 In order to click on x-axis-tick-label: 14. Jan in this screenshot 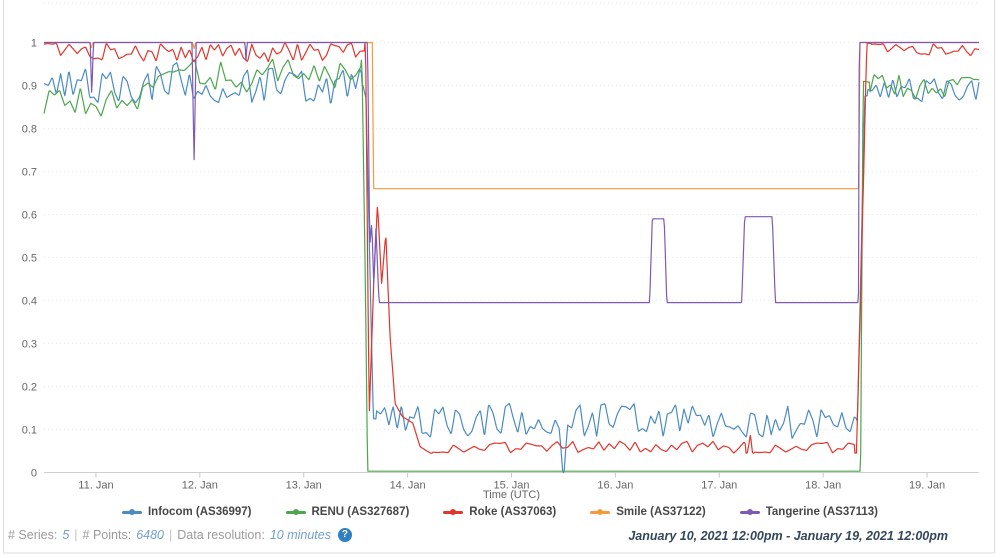, I will do `click(408, 486)`.